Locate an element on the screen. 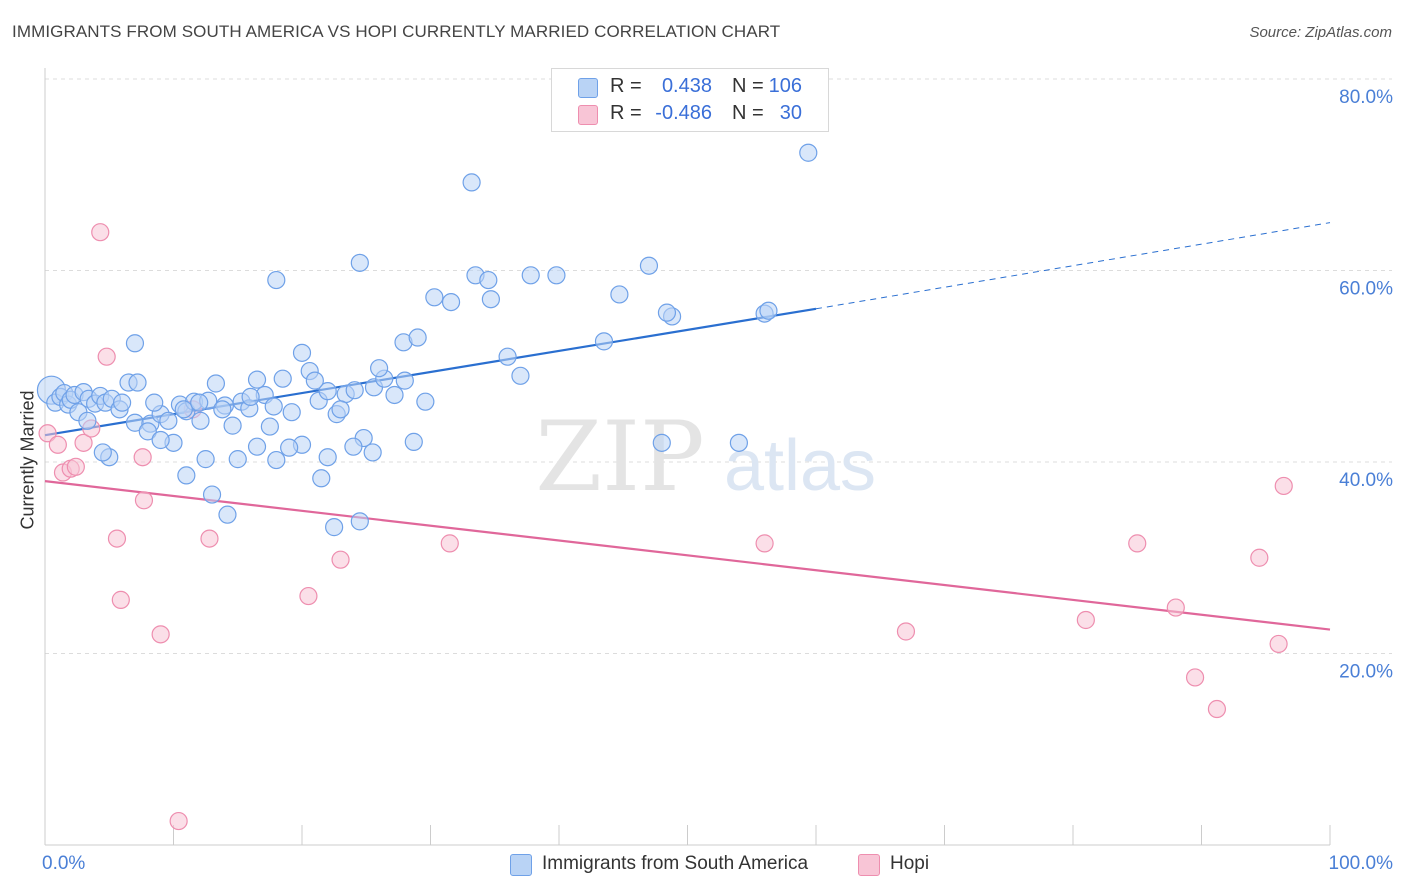 The width and height of the screenshot is (1406, 892). watermark-atlas: atlas is located at coordinates (800, 466).